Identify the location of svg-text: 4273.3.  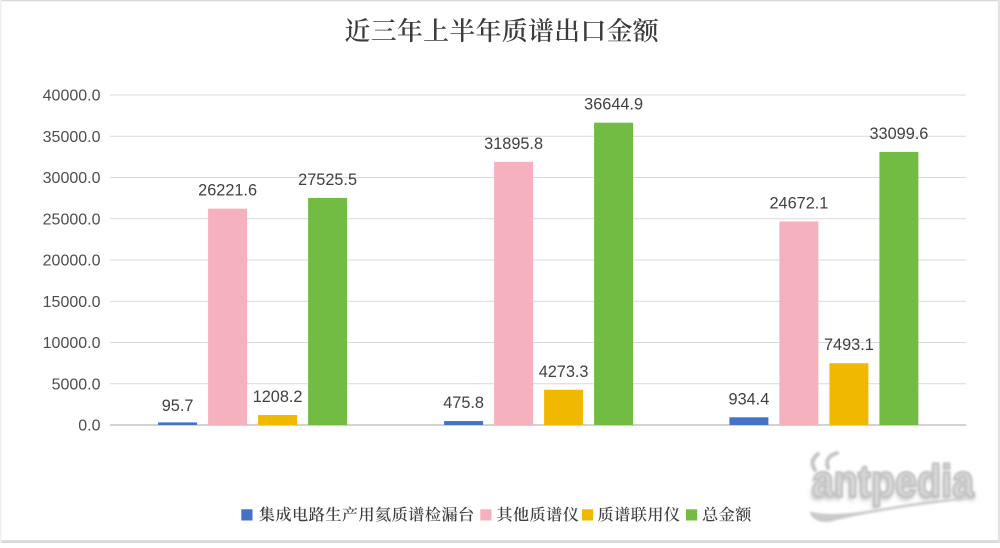
(564, 372).